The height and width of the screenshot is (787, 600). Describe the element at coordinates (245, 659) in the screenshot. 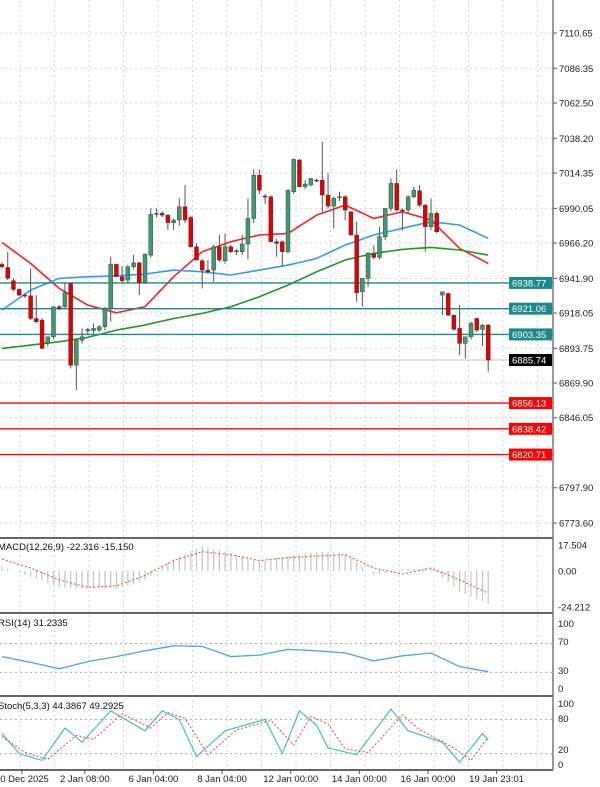

I see `rsi-line` at that location.